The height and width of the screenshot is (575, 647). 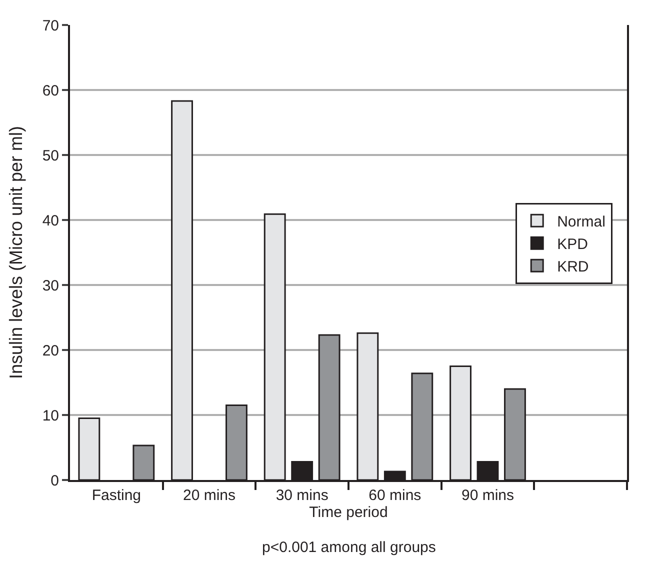 I want to click on legend-label: KPD, so click(x=572, y=244).